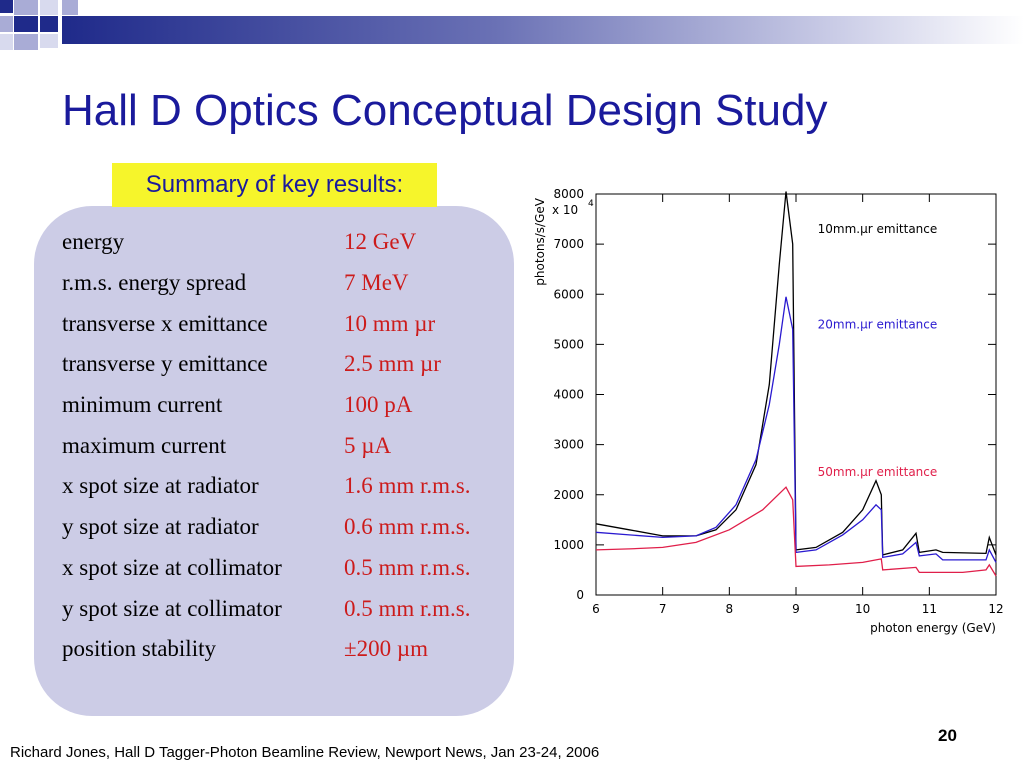  What do you see at coordinates (568, 495) in the screenshot?
I see `y-tick-label: 2000` at bounding box center [568, 495].